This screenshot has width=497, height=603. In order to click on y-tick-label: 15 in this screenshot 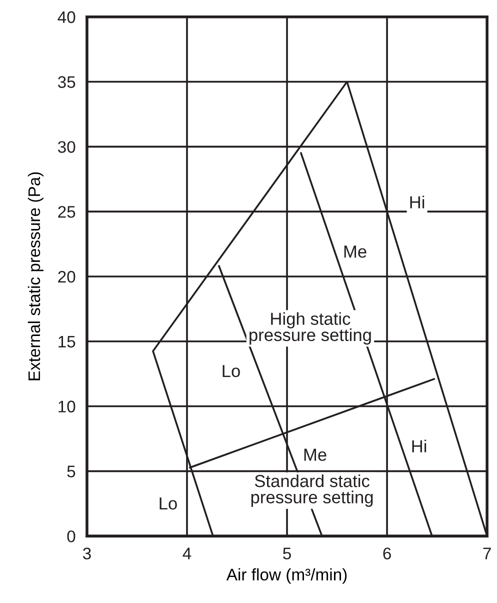, I will do `click(67, 342)`.